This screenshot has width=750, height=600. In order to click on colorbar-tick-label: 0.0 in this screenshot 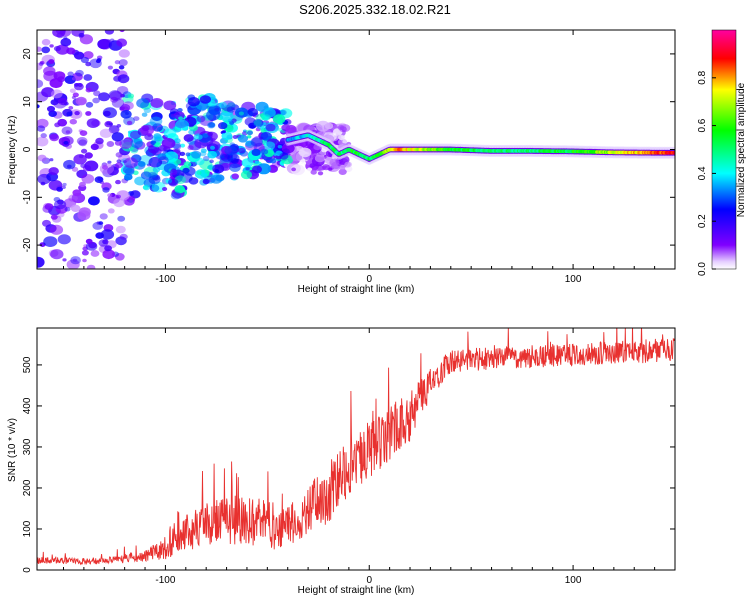, I will do `click(702, 269)`.